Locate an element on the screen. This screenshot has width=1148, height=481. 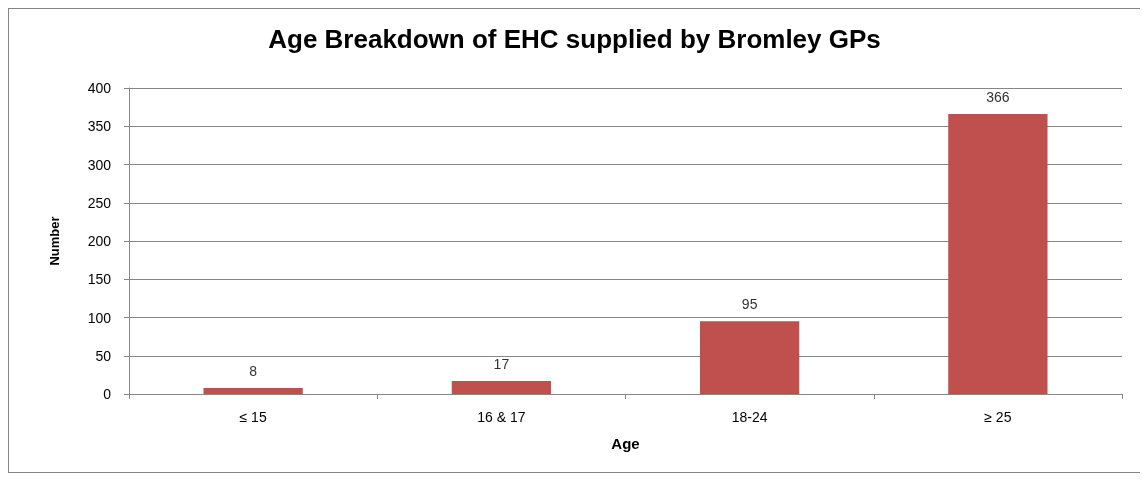
y-tick-label: 150 is located at coordinates (99, 279).